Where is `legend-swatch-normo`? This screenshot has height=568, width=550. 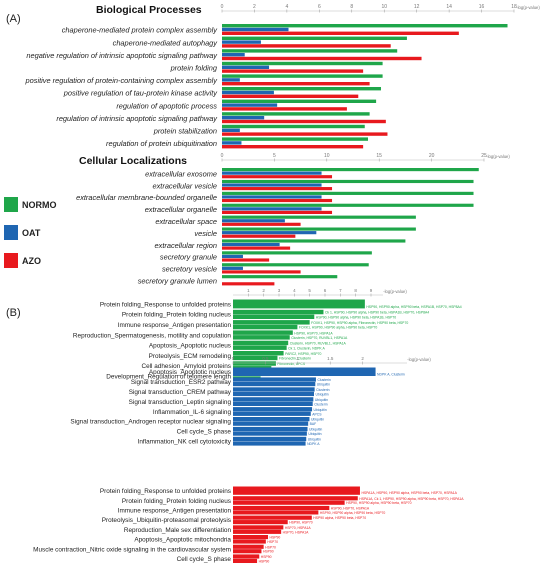 legend-swatch-normo is located at coordinates (11, 204).